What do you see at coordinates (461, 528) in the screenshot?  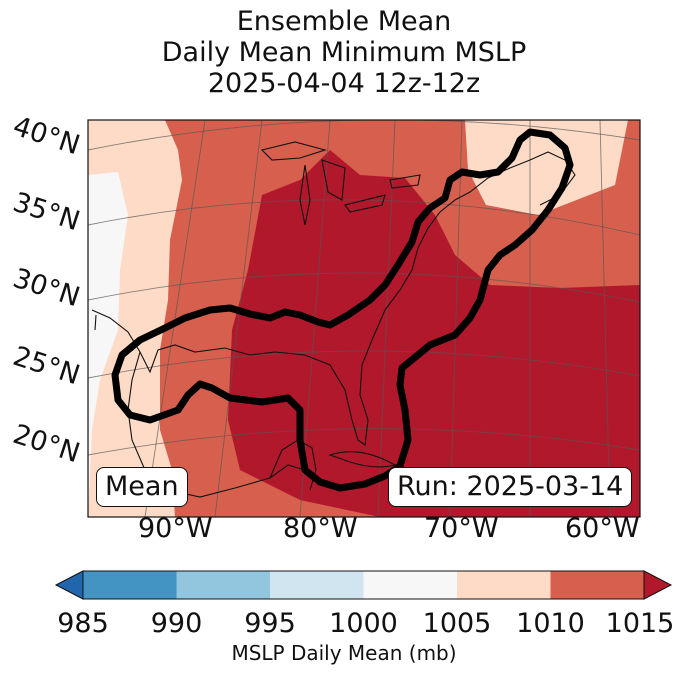 I see `lon-label-70w: 70°W` at bounding box center [461, 528].